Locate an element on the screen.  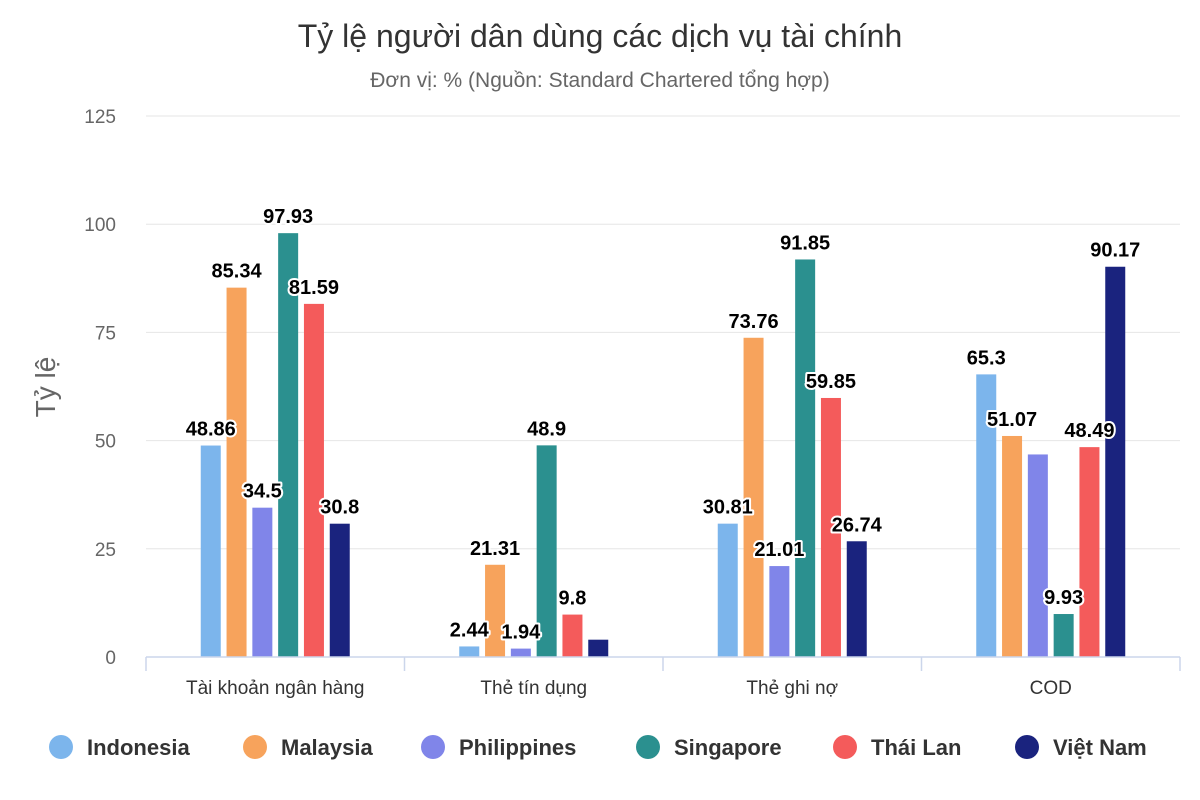
bar-thai-lan-cod is located at coordinates (1089, 552).